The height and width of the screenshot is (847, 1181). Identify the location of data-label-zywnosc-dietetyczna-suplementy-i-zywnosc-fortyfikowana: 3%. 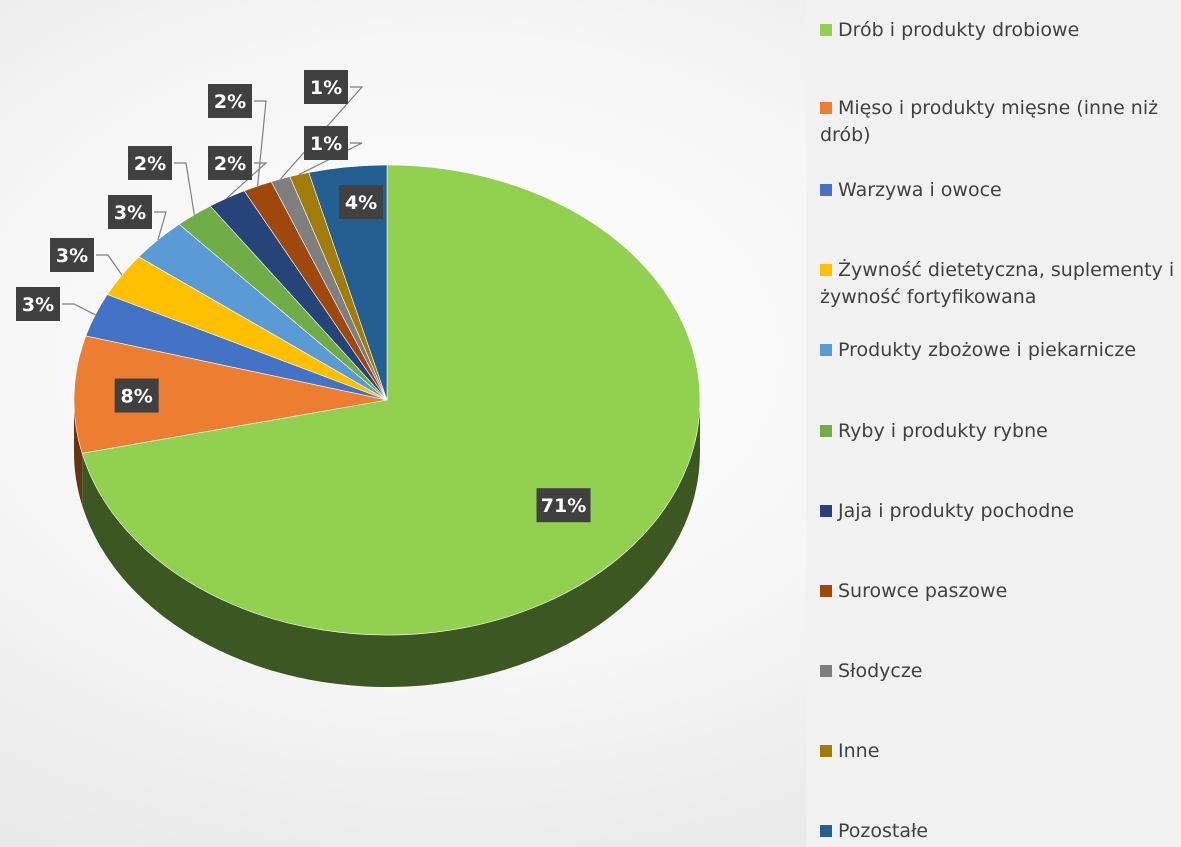
(72, 256).